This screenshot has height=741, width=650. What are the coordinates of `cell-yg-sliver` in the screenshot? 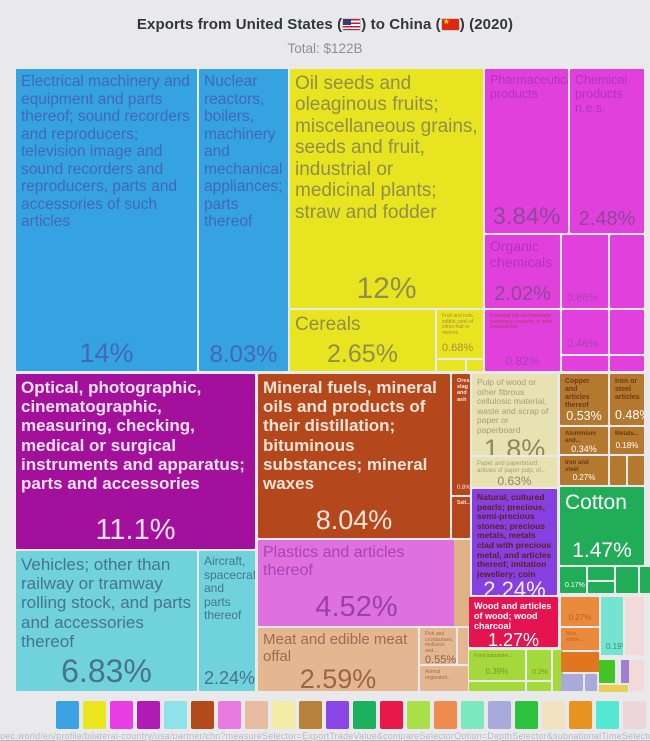 It's located at (558, 670).